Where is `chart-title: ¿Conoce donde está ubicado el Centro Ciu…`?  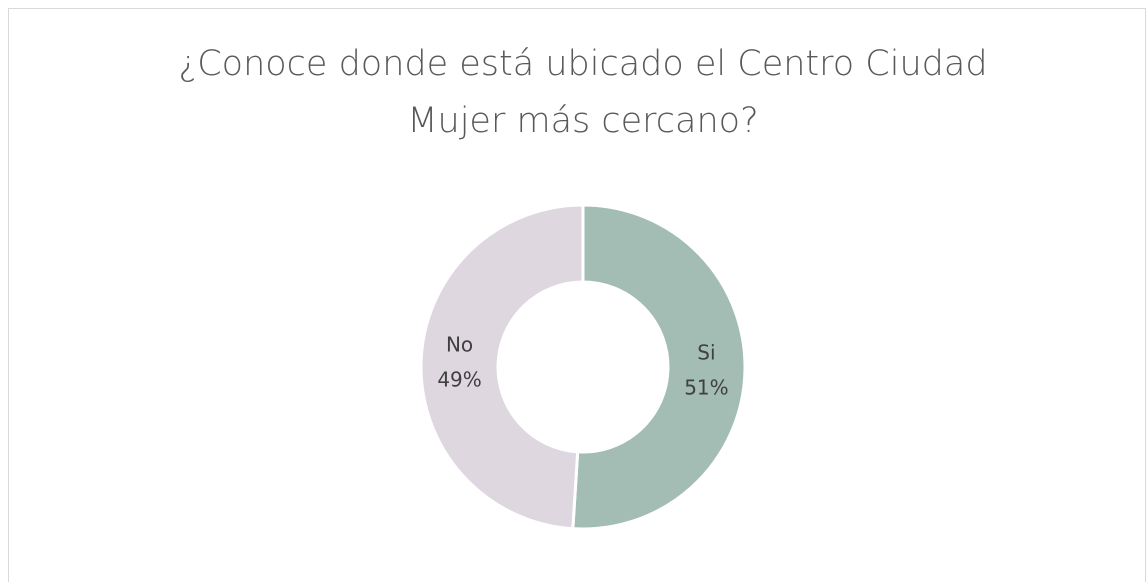 chart-title: ¿Conoce donde está ubicado el Centro Ciu… is located at coordinates (583, 92).